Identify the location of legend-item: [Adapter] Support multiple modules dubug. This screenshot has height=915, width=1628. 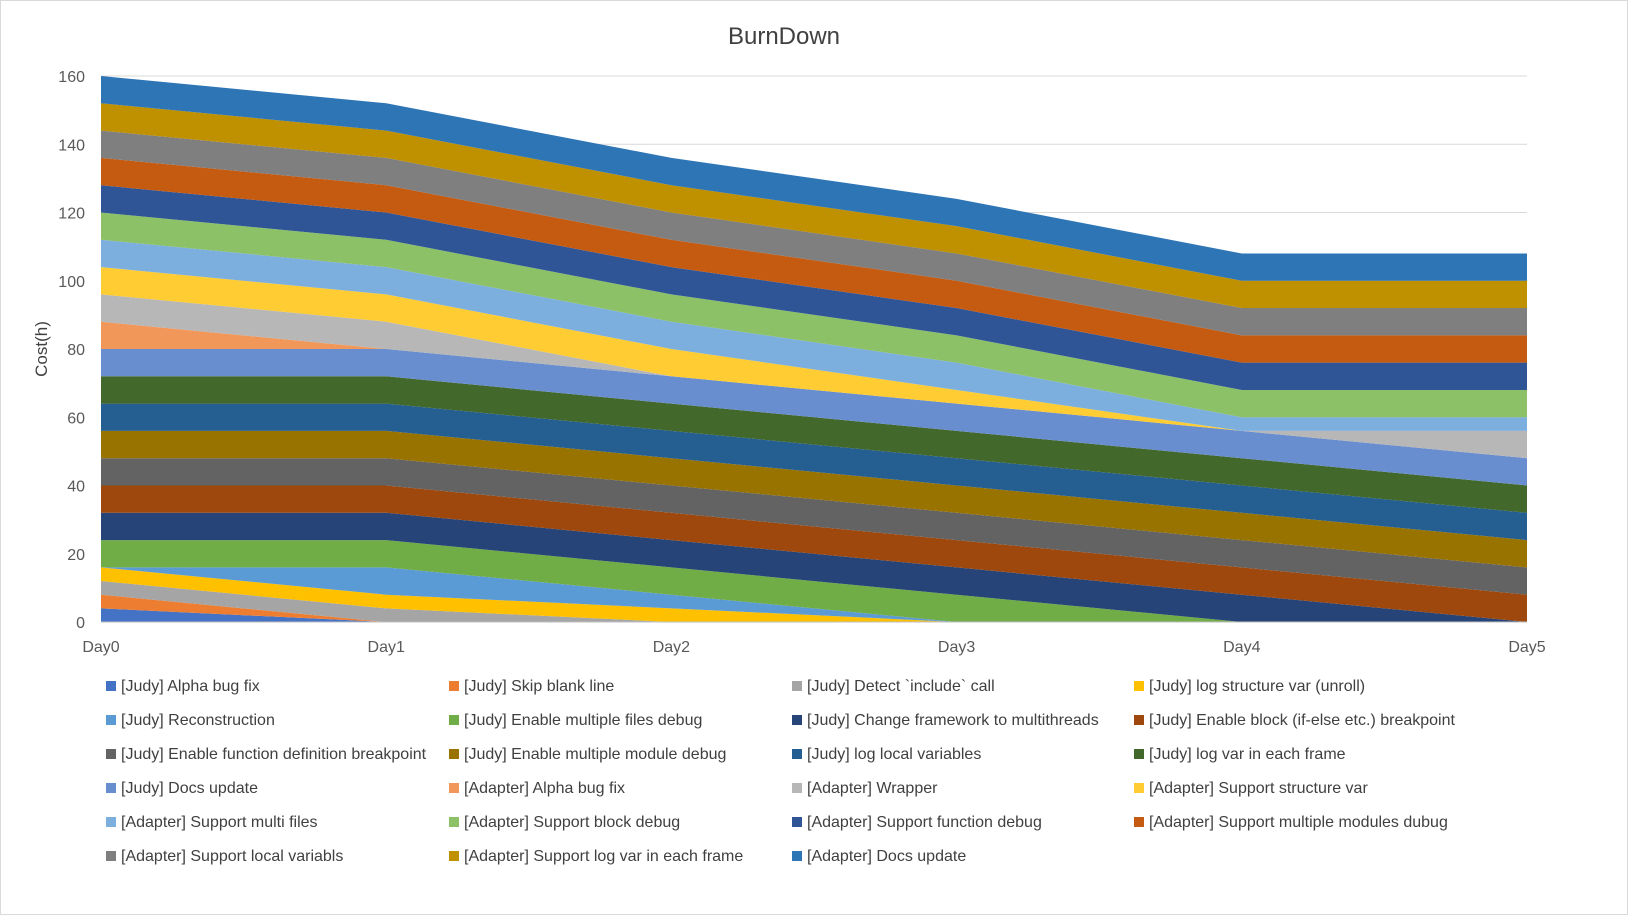
(1291, 822).